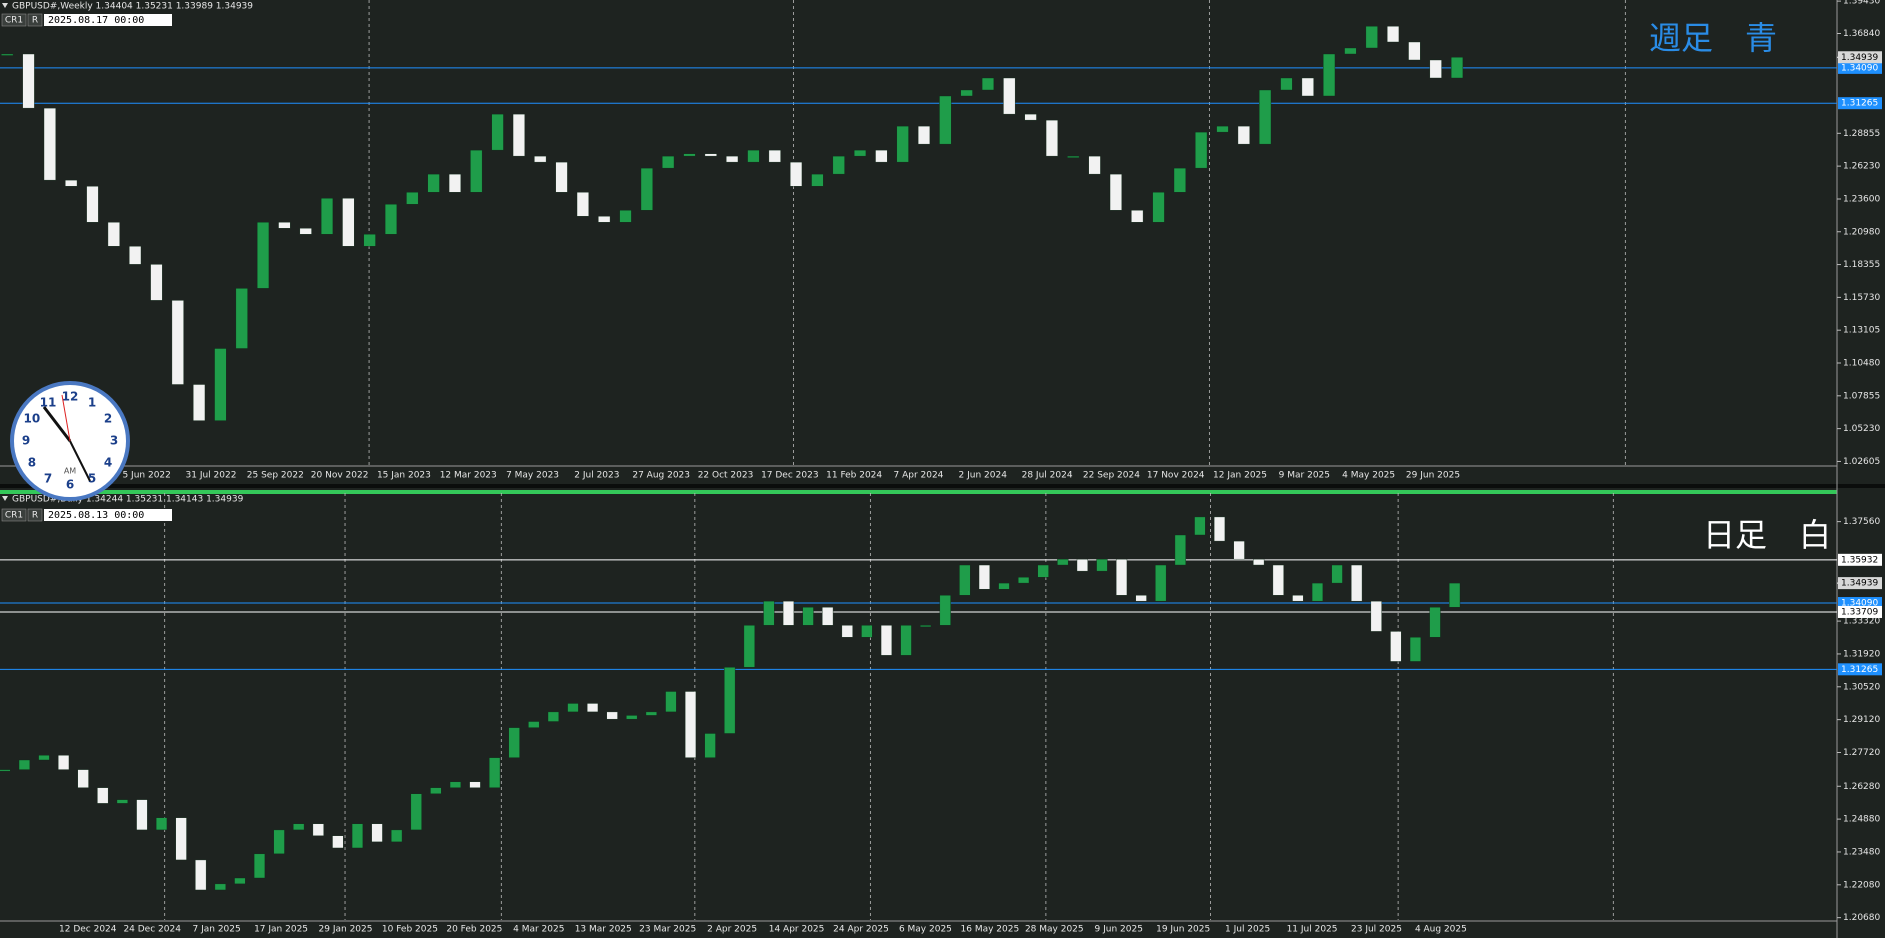  What do you see at coordinates (1312, 930) in the screenshot?
I see `x-tick-label: 11 Jul 2025` at bounding box center [1312, 930].